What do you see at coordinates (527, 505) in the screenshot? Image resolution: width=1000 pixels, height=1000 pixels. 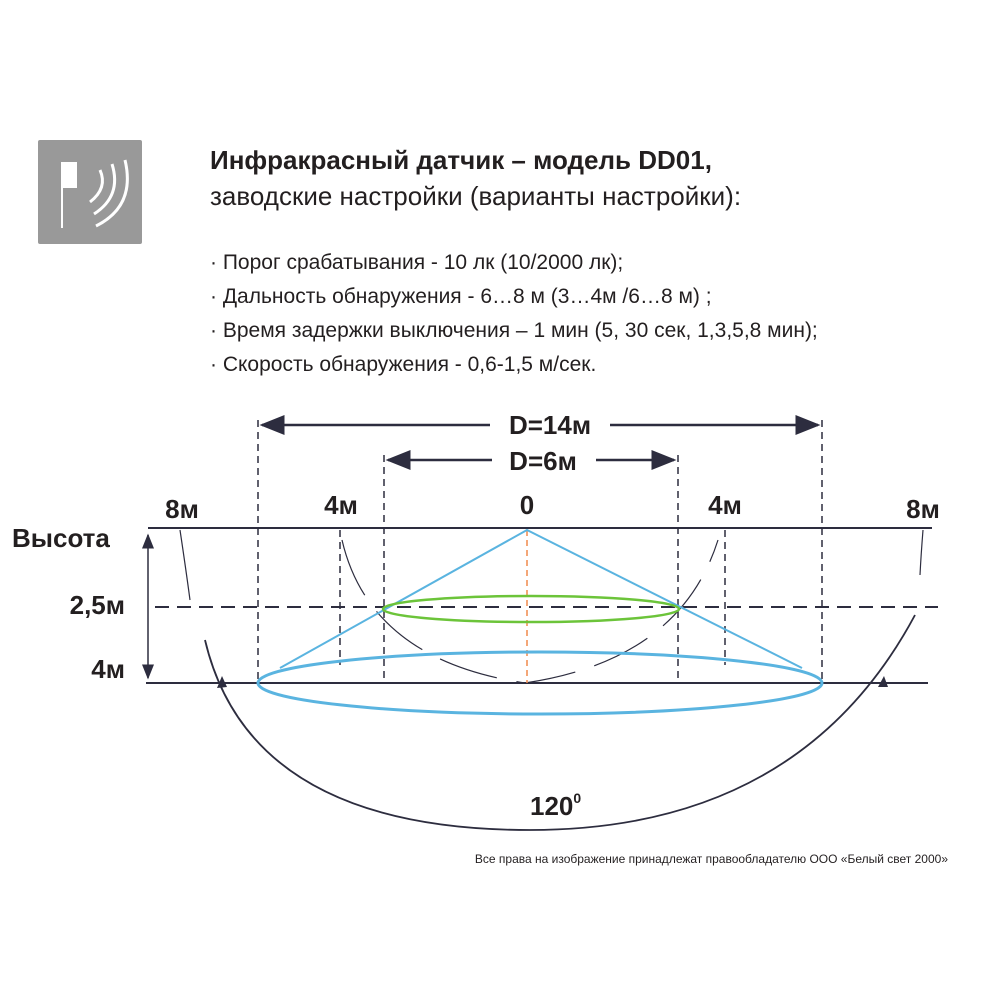 I see `x-label: 0` at bounding box center [527, 505].